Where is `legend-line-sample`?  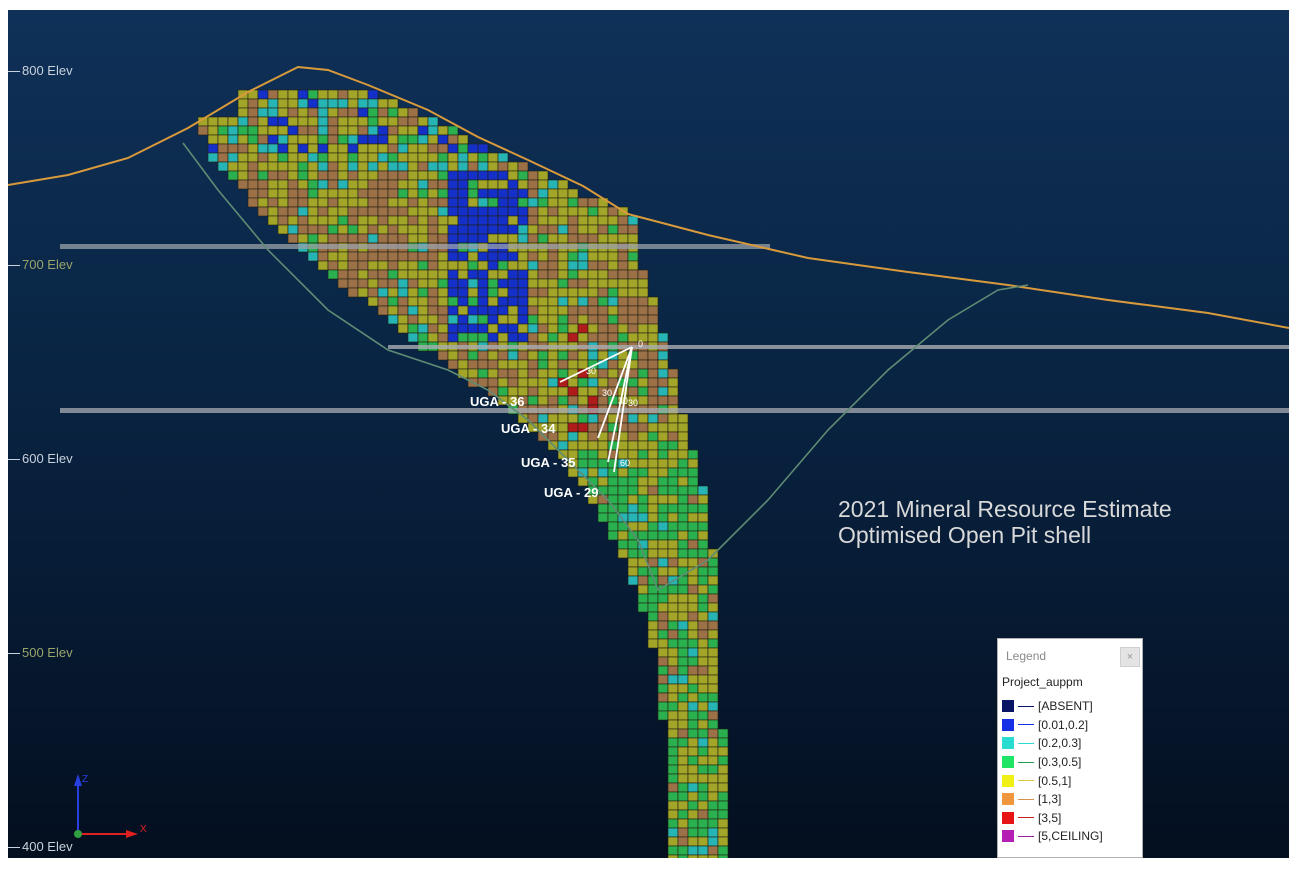
legend-line-sample is located at coordinates (1026, 706).